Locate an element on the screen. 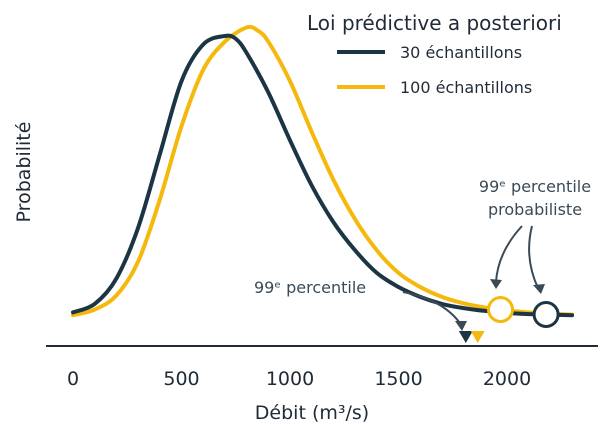 Image resolution: width=608 pixels, height=424 pixels. annotation-percentile-arrowhead is located at coordinates (461, 326).